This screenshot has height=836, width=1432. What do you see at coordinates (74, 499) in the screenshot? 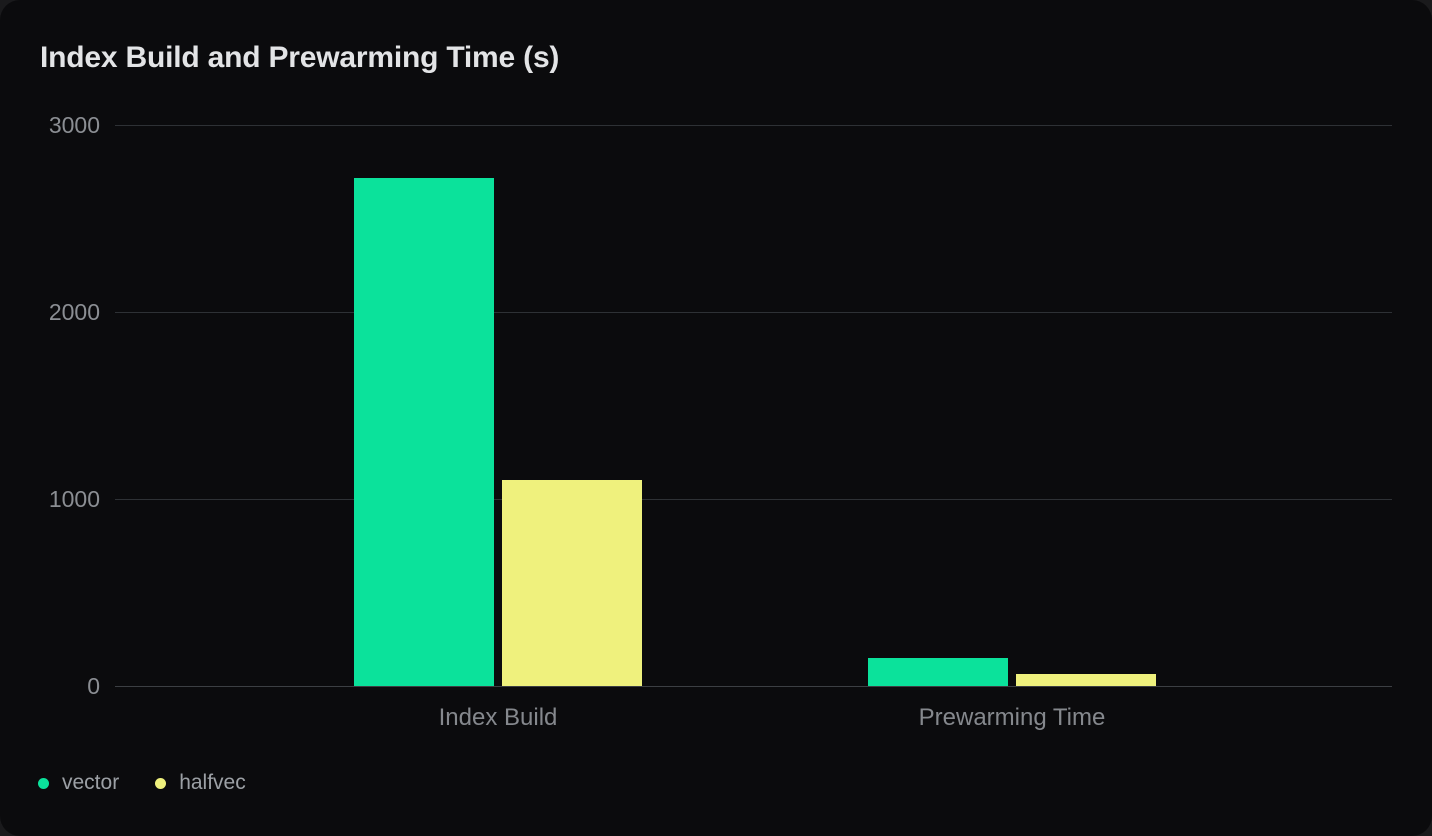
I see `y-axis-tick-label-1000: 1000` at bounding box center [74, 499].